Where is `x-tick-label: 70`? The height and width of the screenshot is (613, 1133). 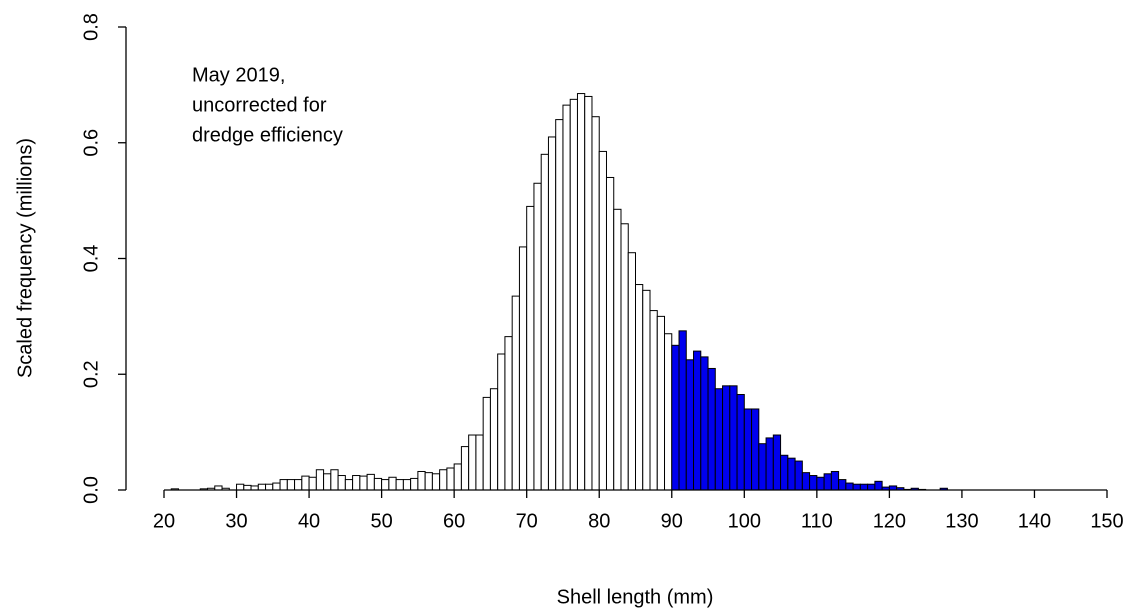 x-tick-label: 70 is located at coordinates (527, 521).